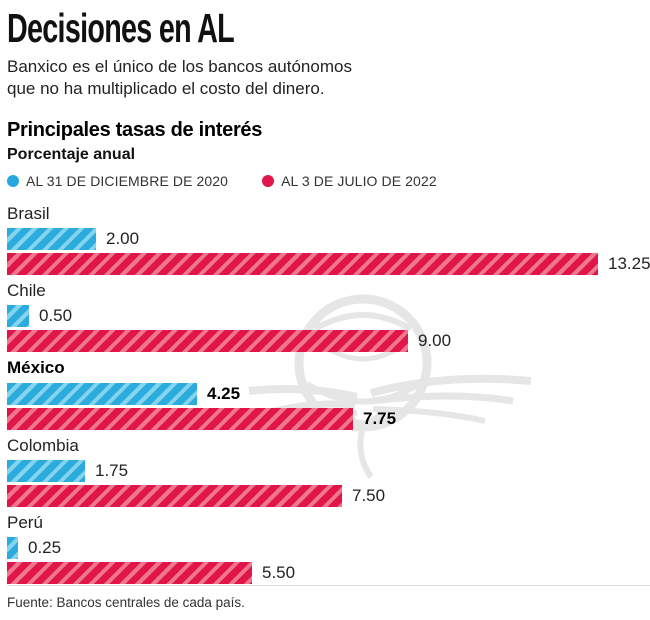 This screenshot has height=620, width=650. I want to click on bar-value-2022: 7.75, so click(380, 418).